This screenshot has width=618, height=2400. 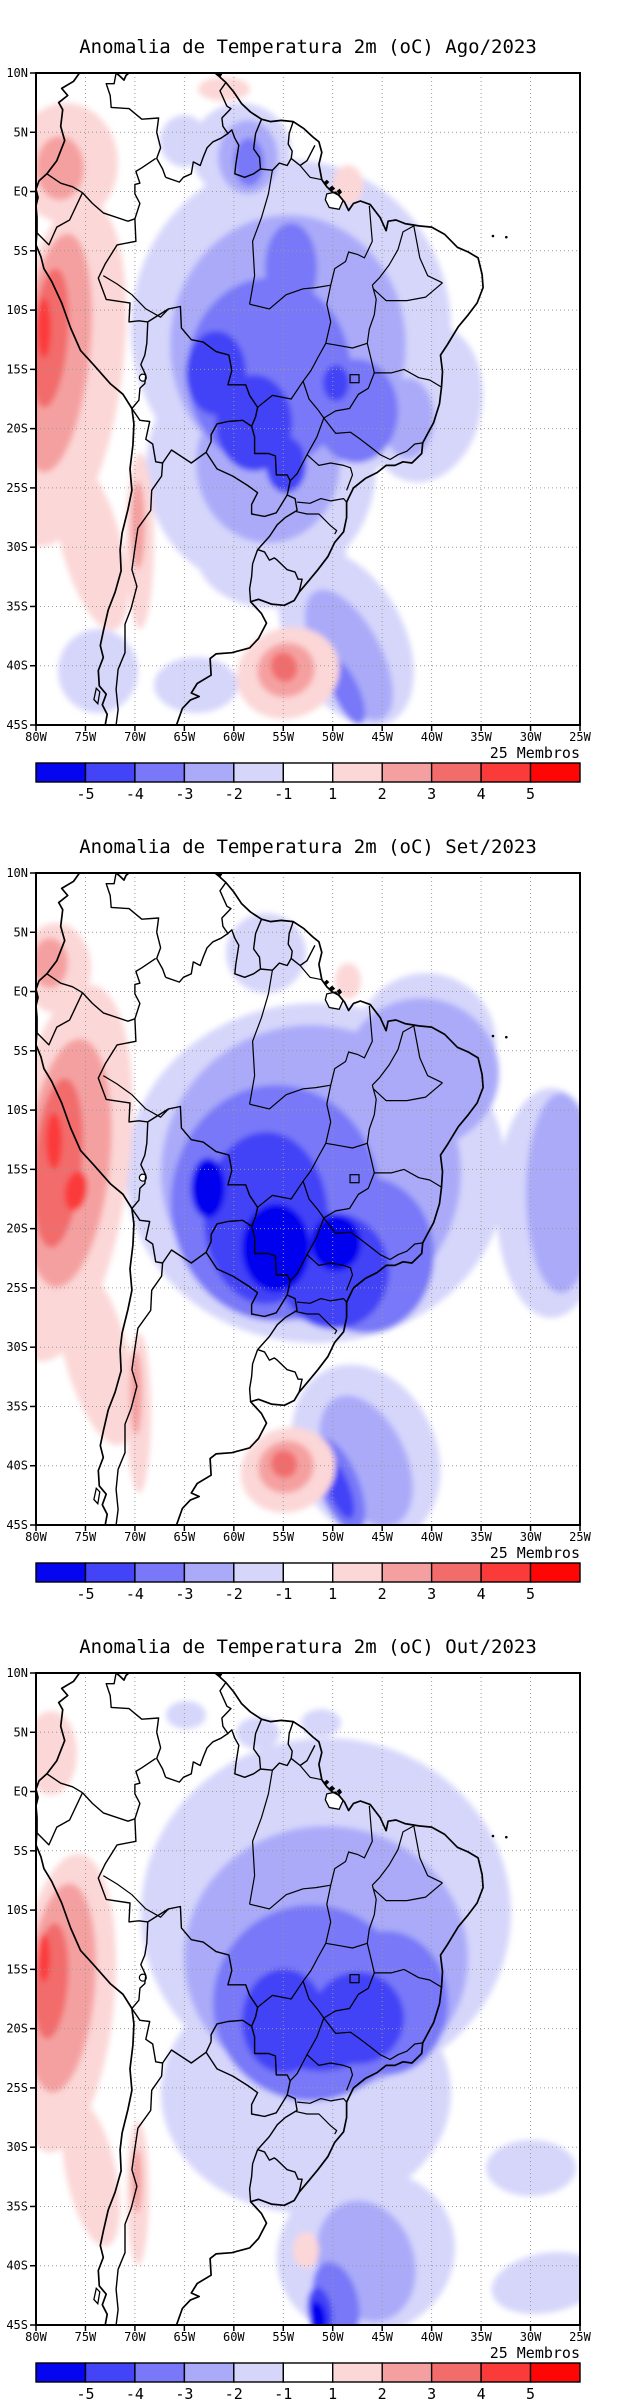 I want to click on lat-tick-label: 35S, so click(x=17, y=2206).